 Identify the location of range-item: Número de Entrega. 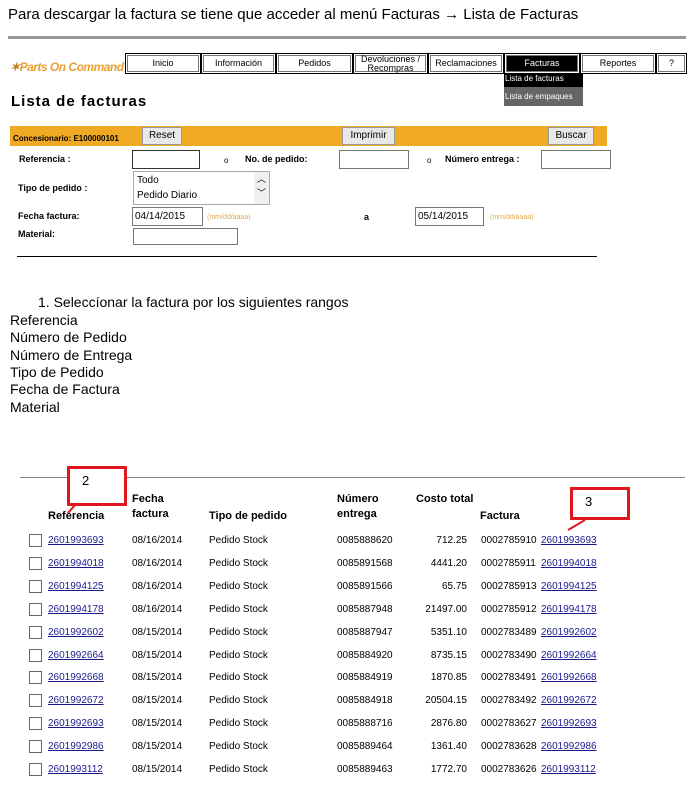
(71, 354).